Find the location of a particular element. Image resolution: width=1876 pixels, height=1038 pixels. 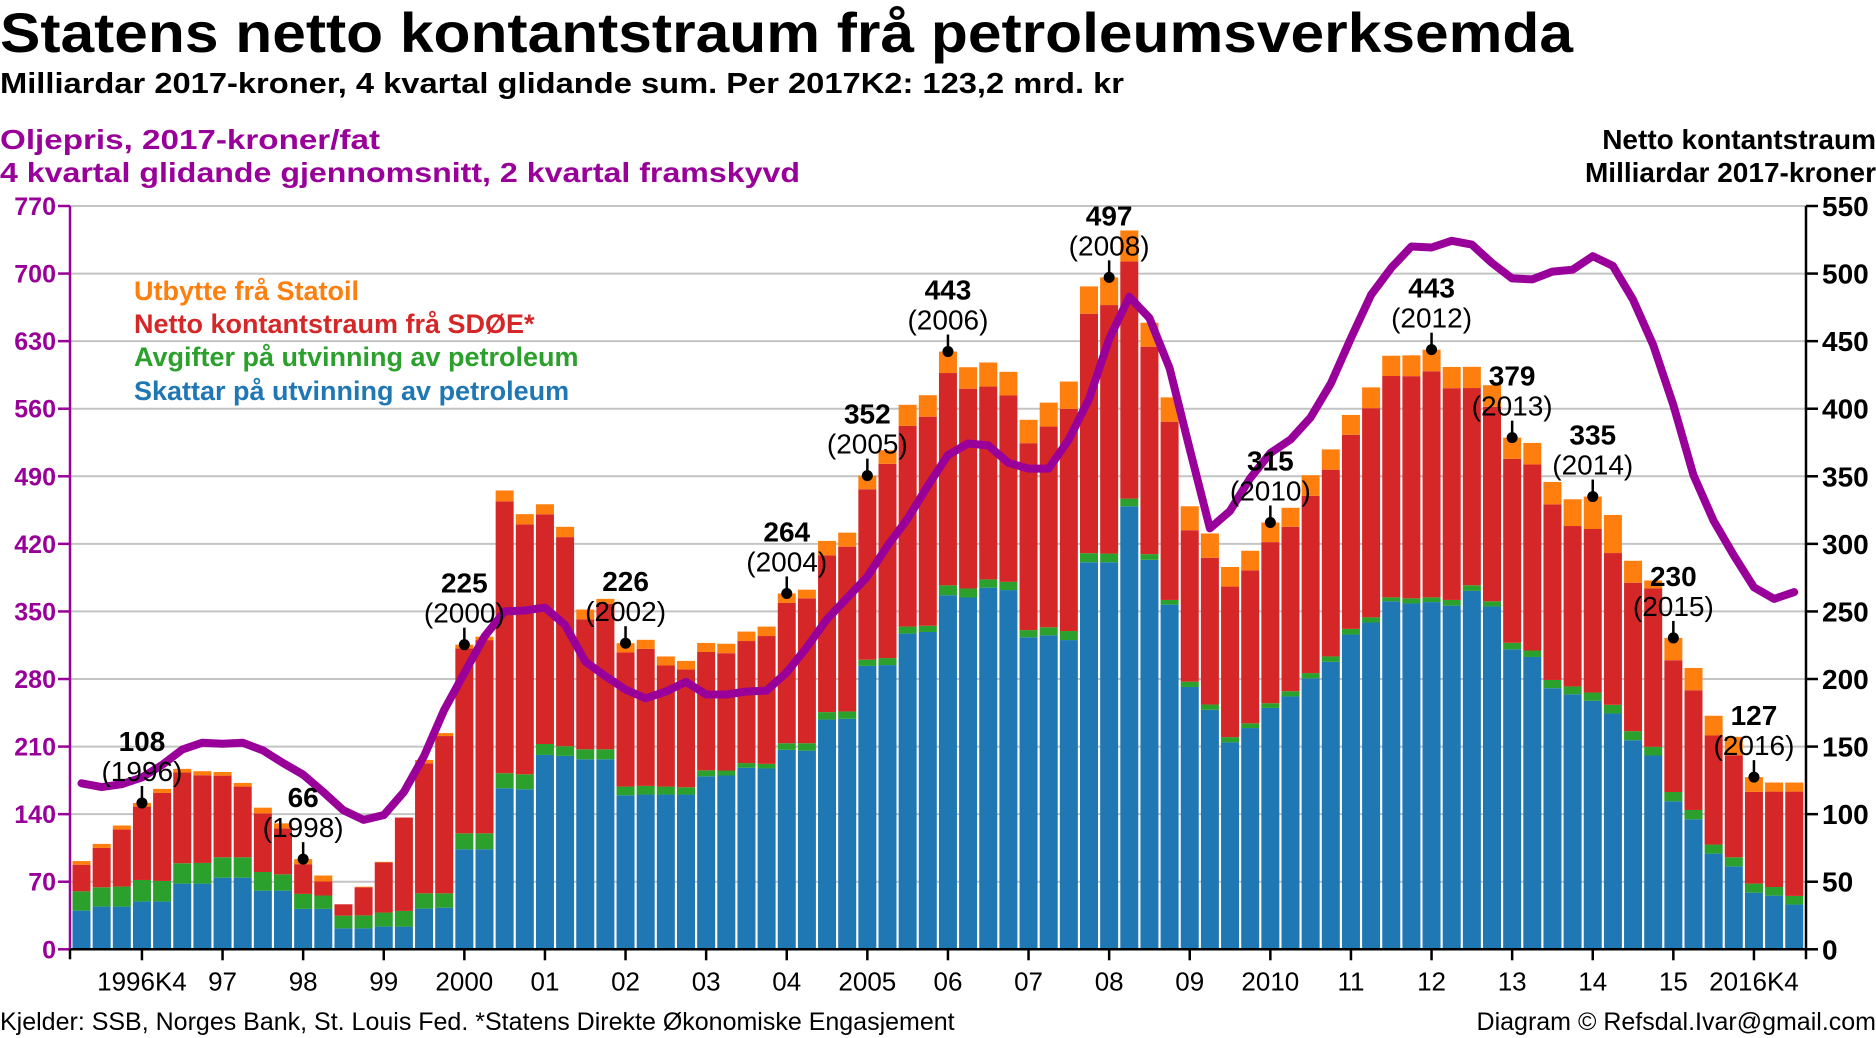

left-axis-tick-label: 350 is located at coordinates (35, 612).